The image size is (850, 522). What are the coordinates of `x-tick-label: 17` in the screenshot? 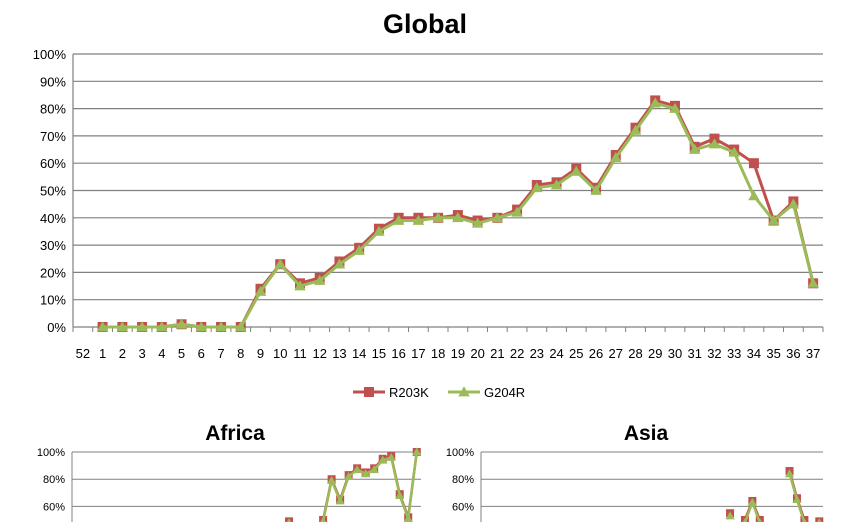 It's located at (418, 353).